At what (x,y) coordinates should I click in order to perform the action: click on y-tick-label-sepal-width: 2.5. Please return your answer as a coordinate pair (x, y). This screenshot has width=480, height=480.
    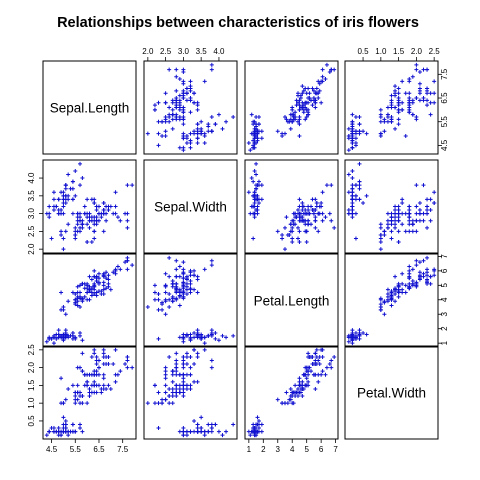
    Looking at the image, I should click on (31, 231).